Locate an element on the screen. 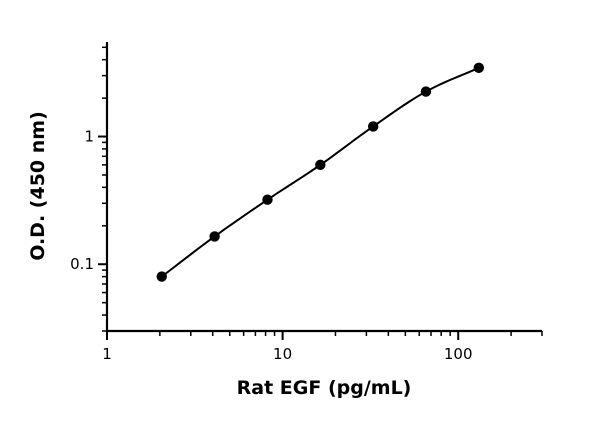  y-tick-label: 0.1 is located at coordinates (82, 264).